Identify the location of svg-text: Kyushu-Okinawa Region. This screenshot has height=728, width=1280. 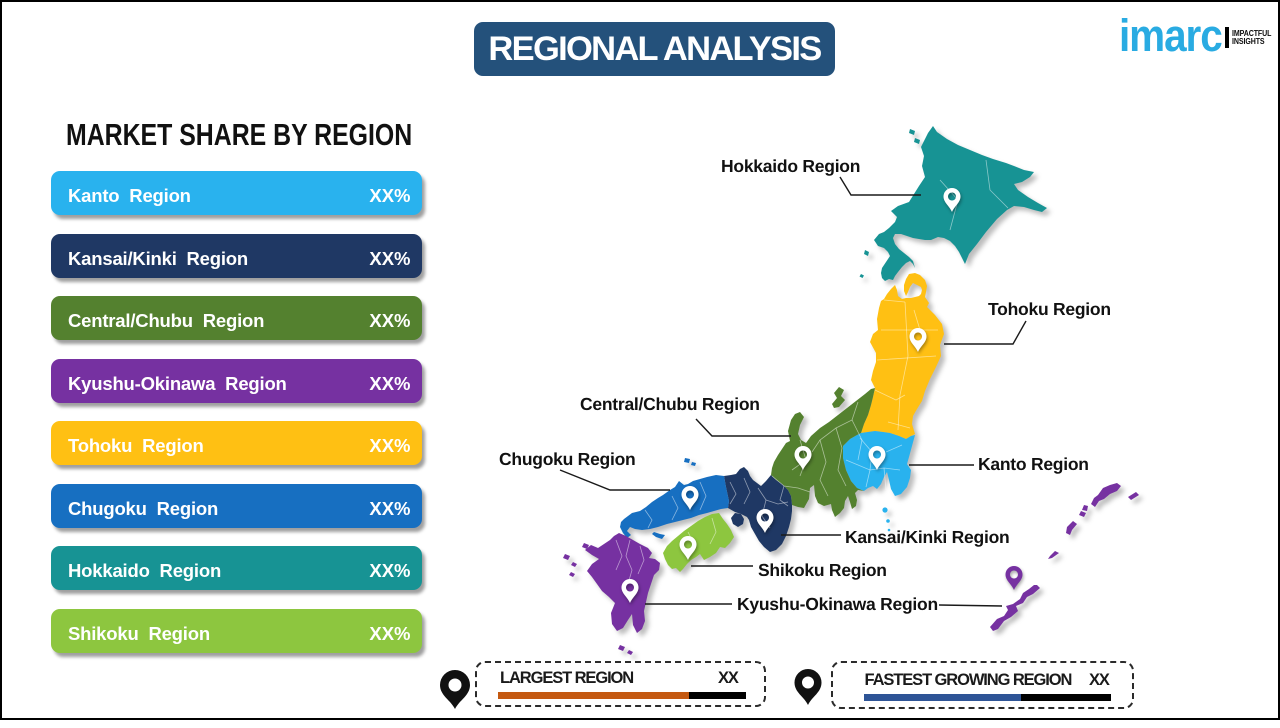
(837, 604).